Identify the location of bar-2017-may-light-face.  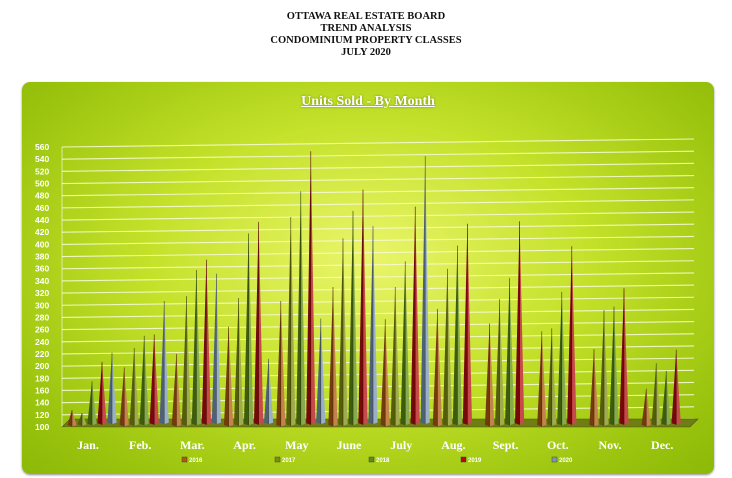
(293, 321).